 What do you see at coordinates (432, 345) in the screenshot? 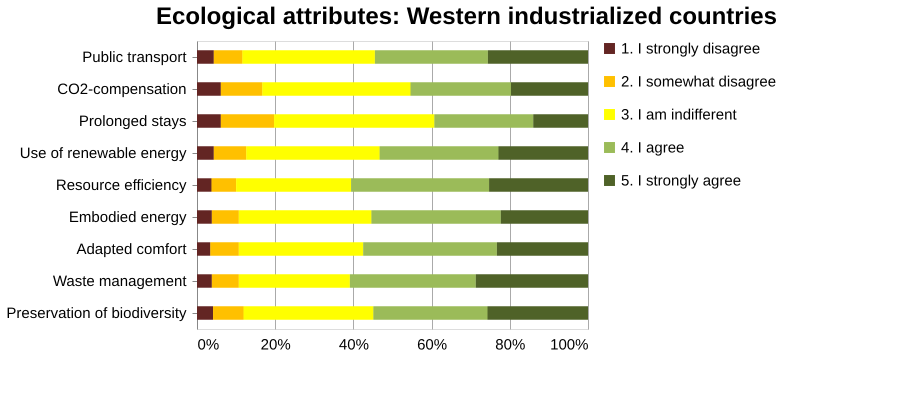
I see `x-tick-label: 60%` at bounding box center [432, 345].